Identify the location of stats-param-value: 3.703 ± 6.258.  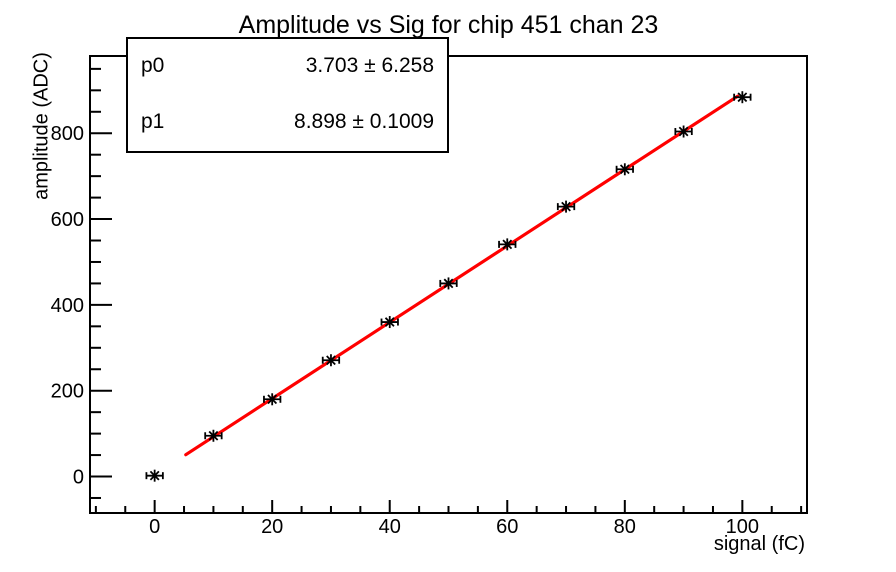
(369, 65).